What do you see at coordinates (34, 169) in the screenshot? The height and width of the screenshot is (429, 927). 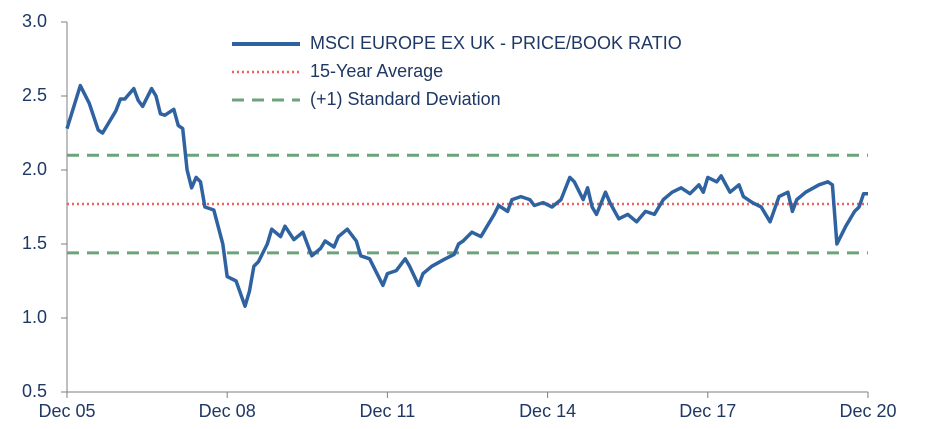 I see `y-tick-label: 2.0` at bounding box center [34, 169].